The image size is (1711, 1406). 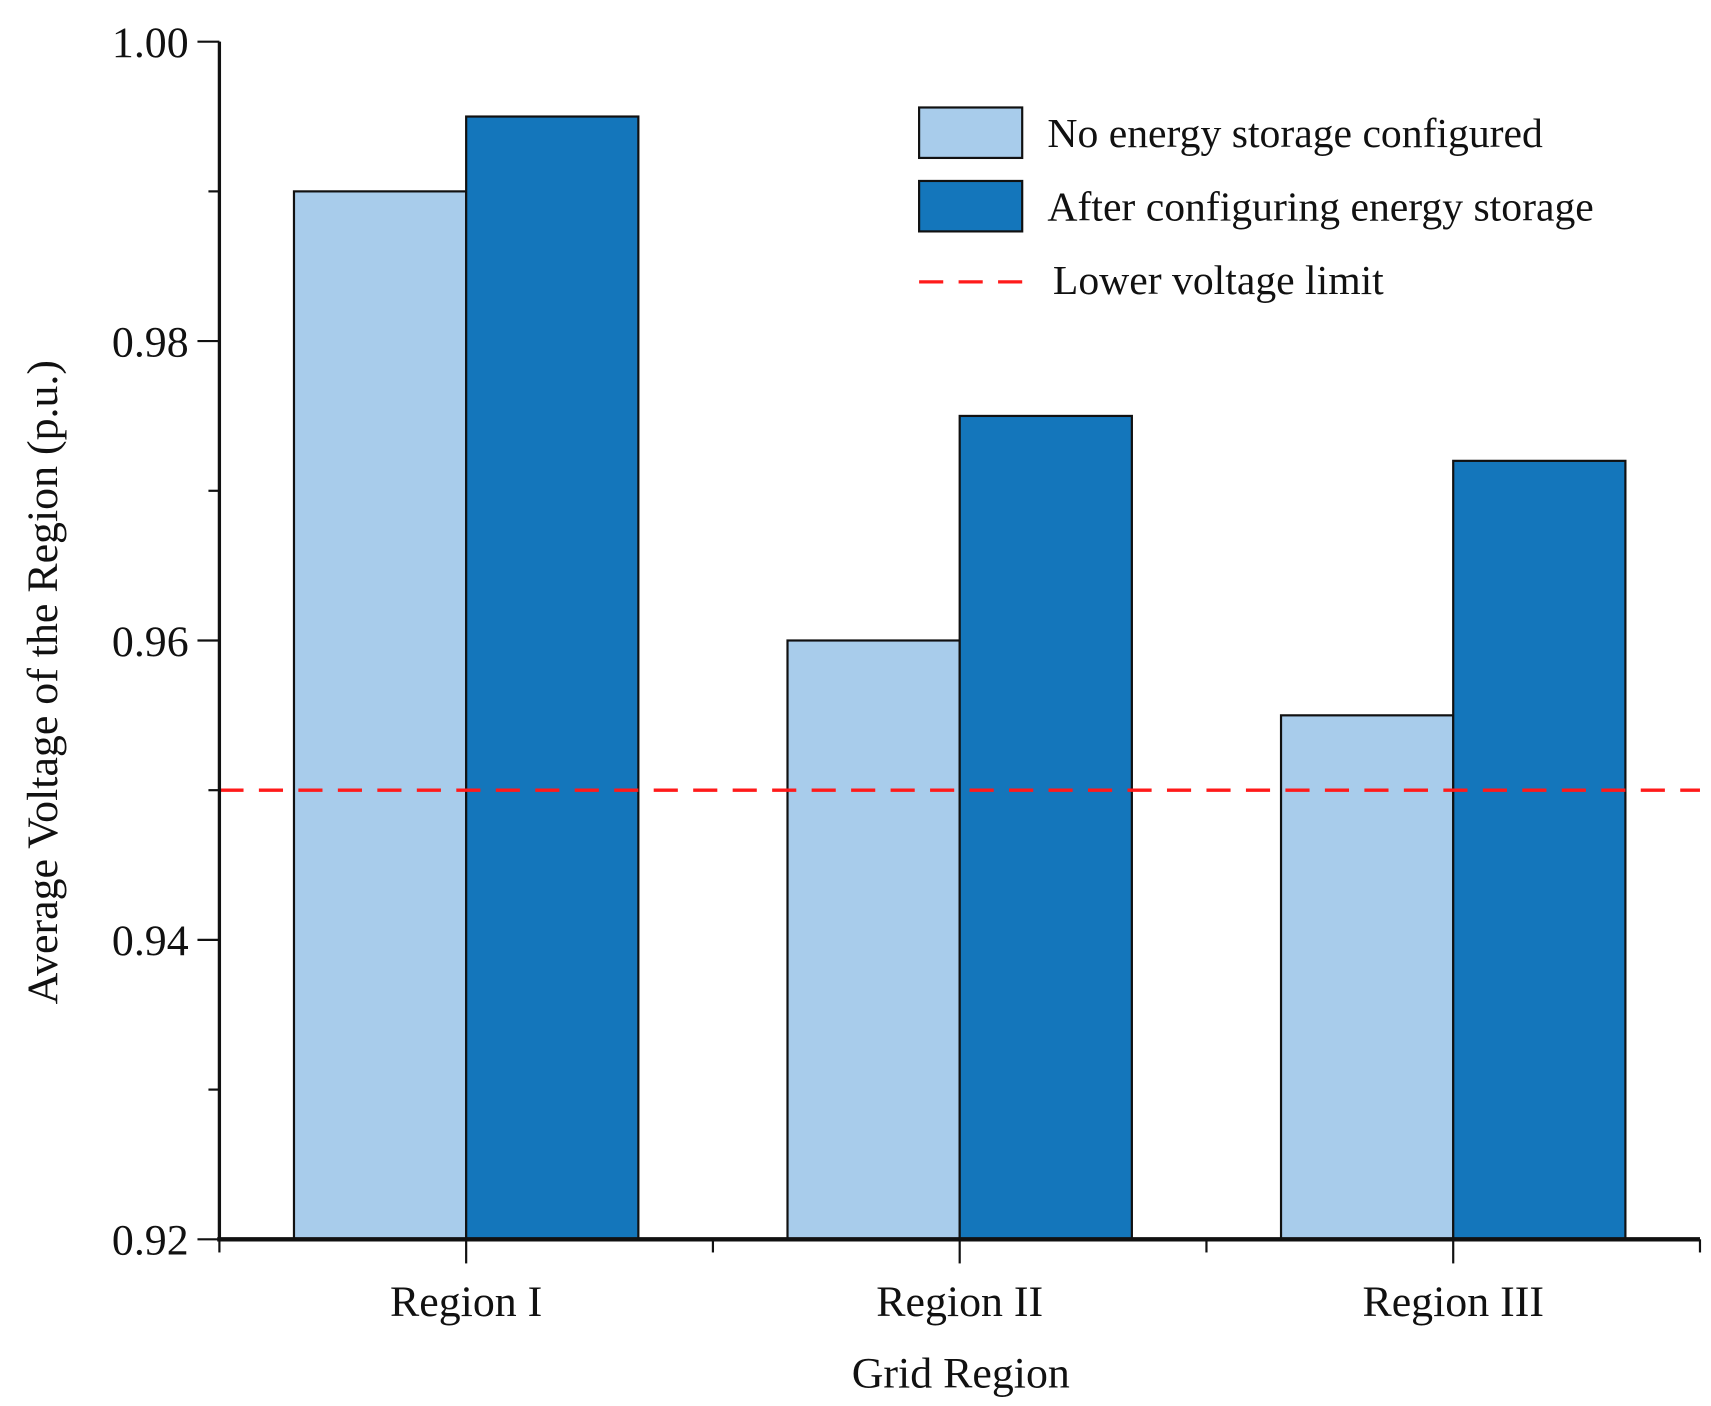 I want to click on y-axis-label: Average Voltage of the Region (p.u.), so click(x=43, y=682).